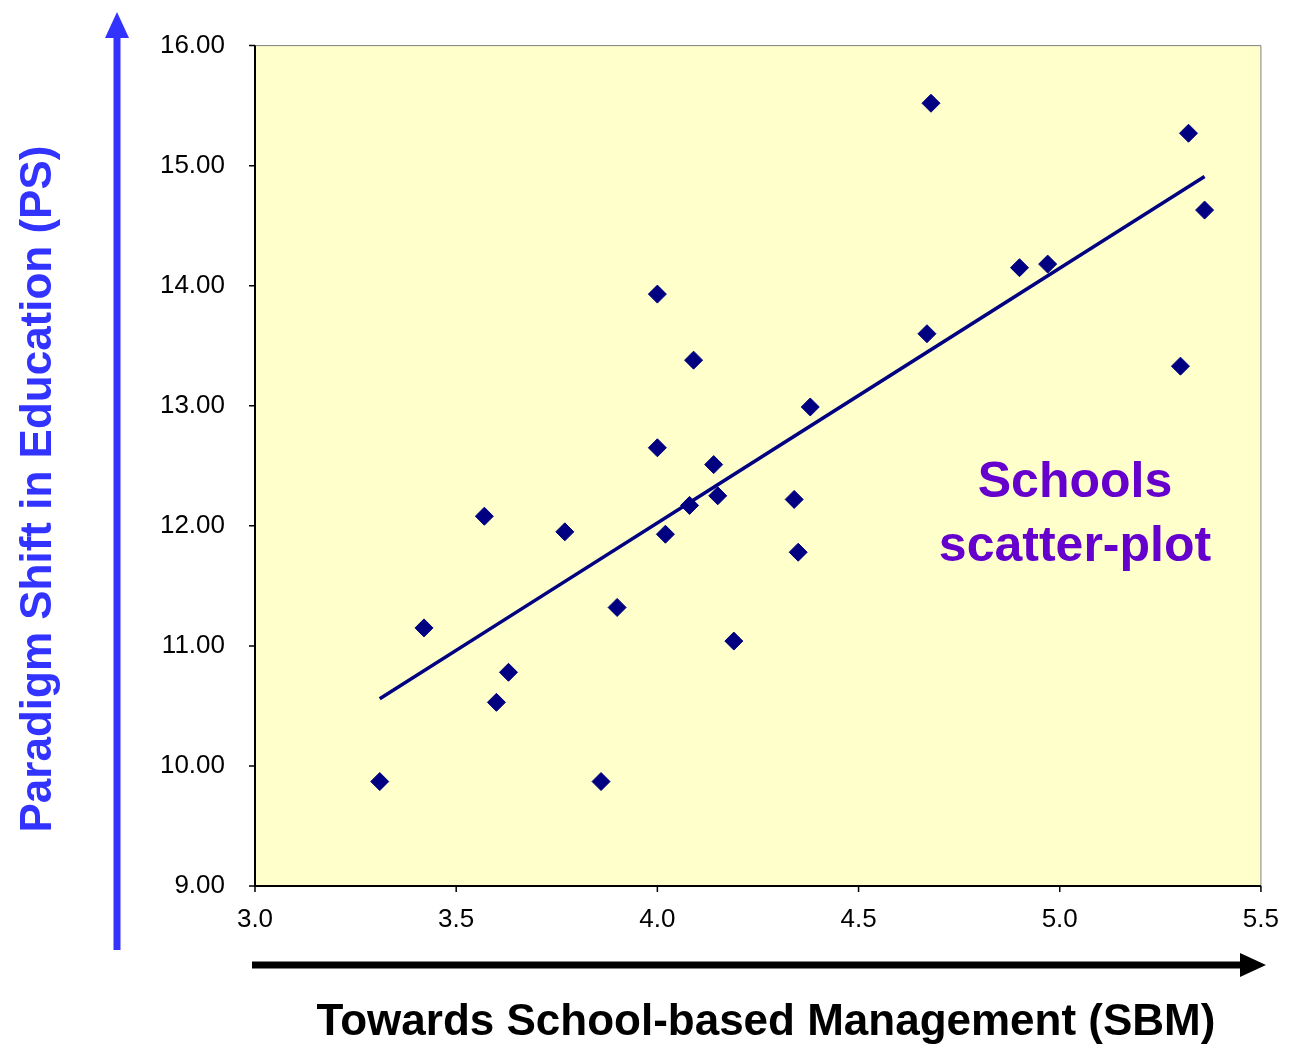 The image size is (1297, 1047). I want to click on y-tick-label: 11.00, so click(193, 644).